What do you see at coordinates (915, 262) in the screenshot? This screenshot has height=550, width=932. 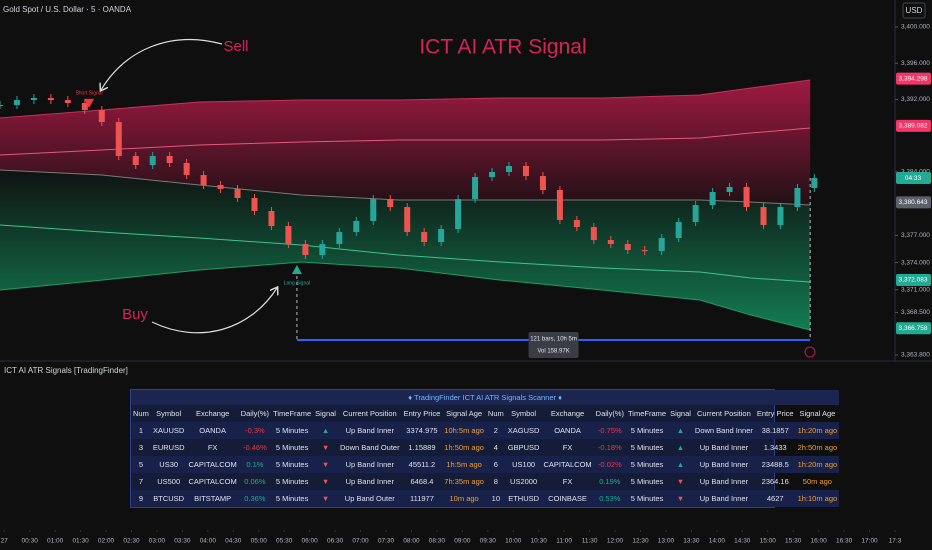 I see `y-tick-label: 3,374.000` at bounding box center [915, 262].